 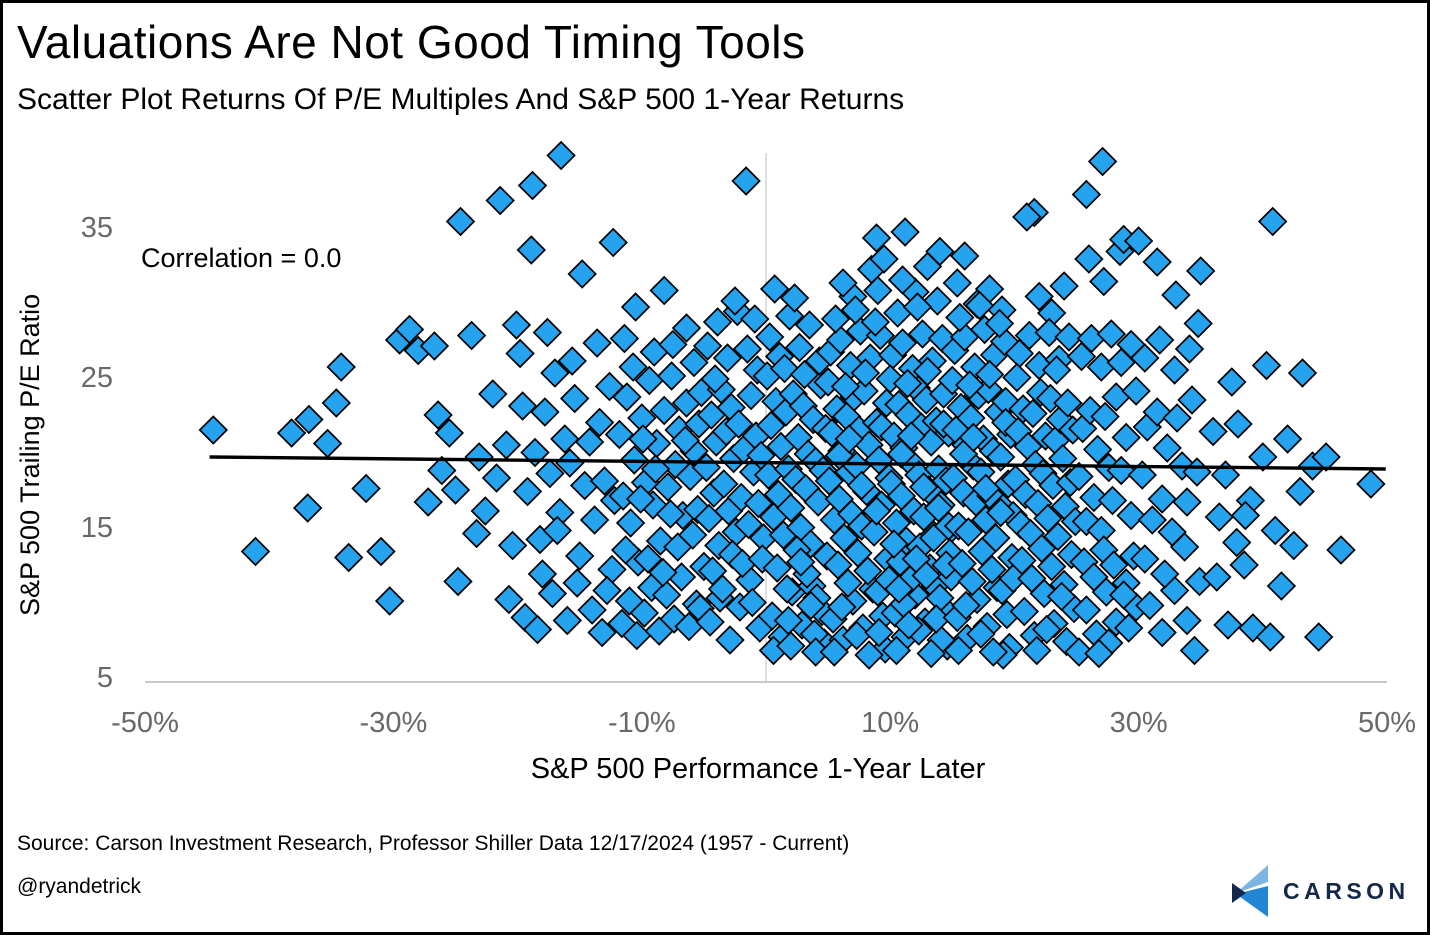 I want to click on y-tick-label: 35, so click(x=96, y=228).